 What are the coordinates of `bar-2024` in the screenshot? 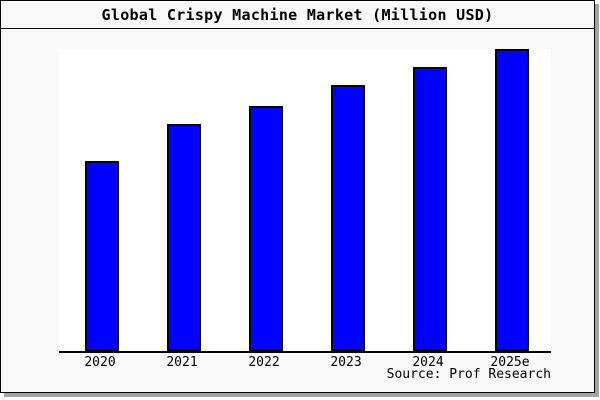 It's located at (430, 209).